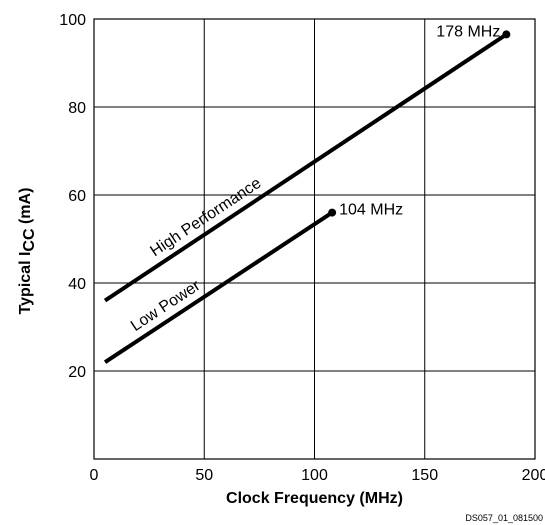 This screenshot has width=545, height=525. What do you see at coordinates (25, 283) in the screenshot?
I see `y-axis-title-main: Typical I` at bounding box center [25, 283].